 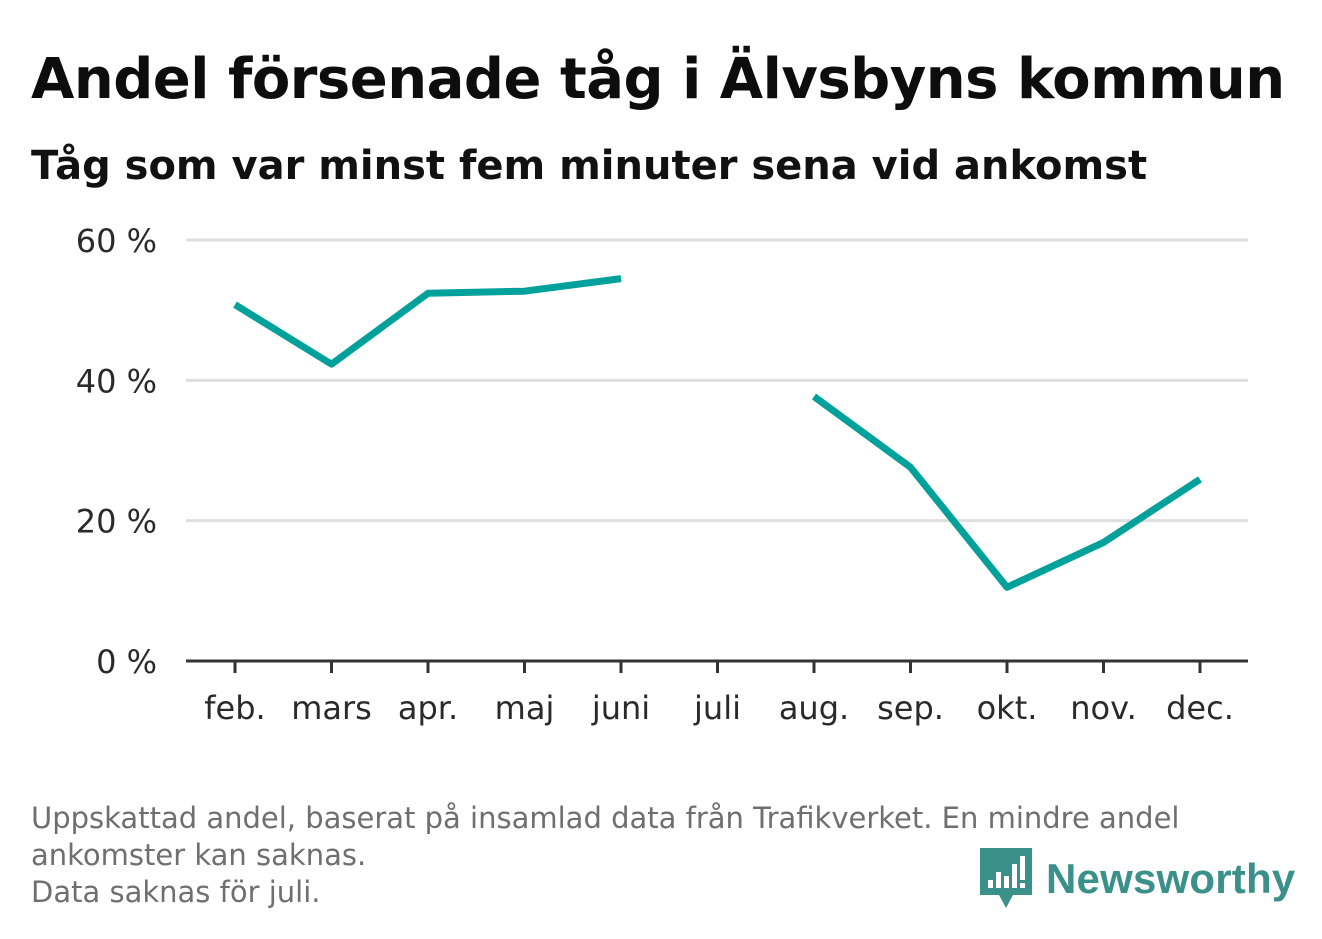 What do you see at coordinates (176, 892) in the screenshot?
I see `footnote-line-3: Data saknas för juli.` at bounding box center [176, 892].